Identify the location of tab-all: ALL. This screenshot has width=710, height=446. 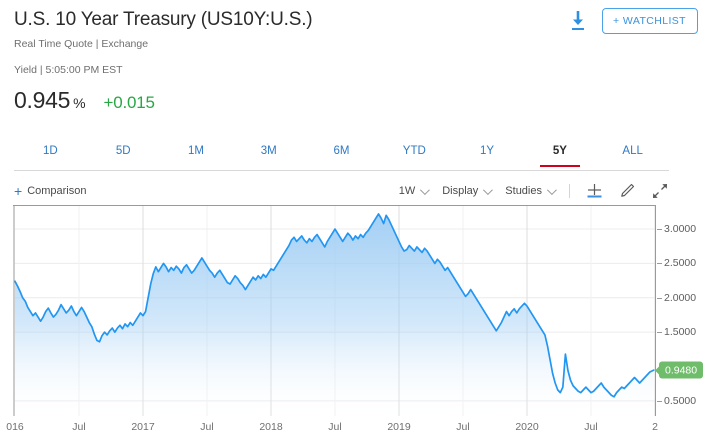
(632, 151).